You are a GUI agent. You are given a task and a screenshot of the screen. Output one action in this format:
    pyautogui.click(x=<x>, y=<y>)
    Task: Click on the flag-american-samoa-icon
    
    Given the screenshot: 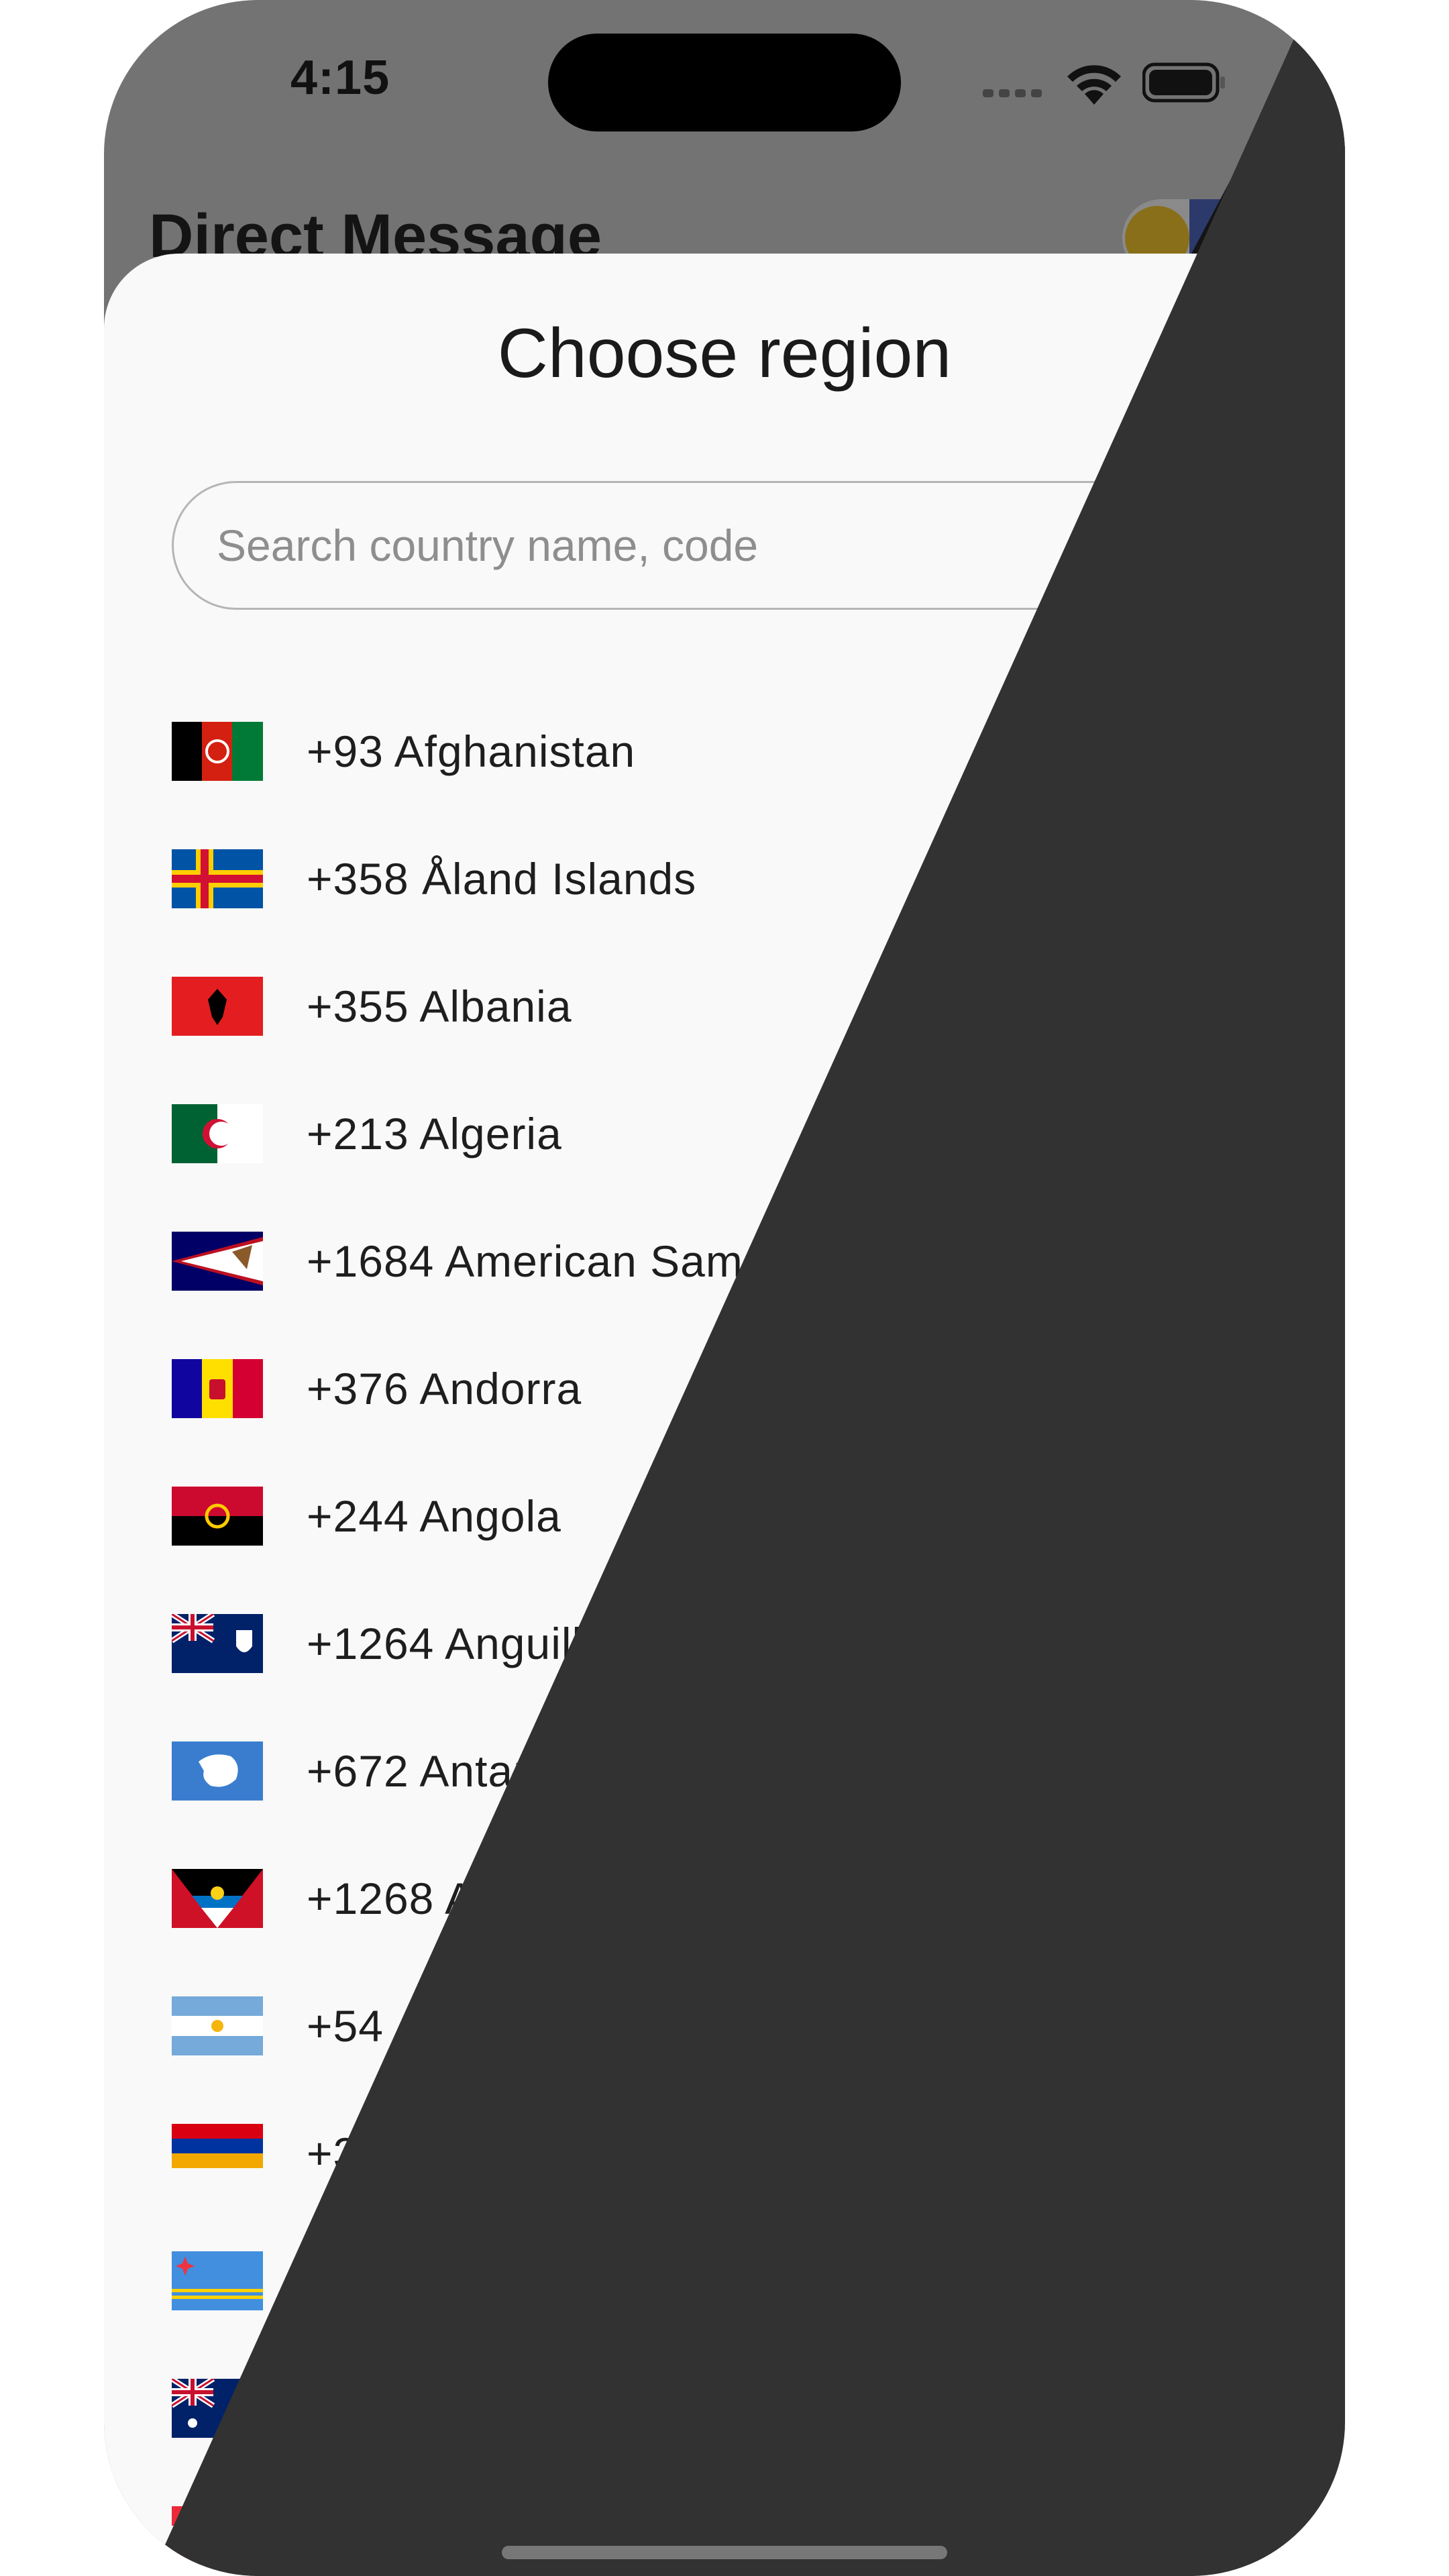 What is the action you would take?
    pyautogui.click(x=217, y=1261)
    